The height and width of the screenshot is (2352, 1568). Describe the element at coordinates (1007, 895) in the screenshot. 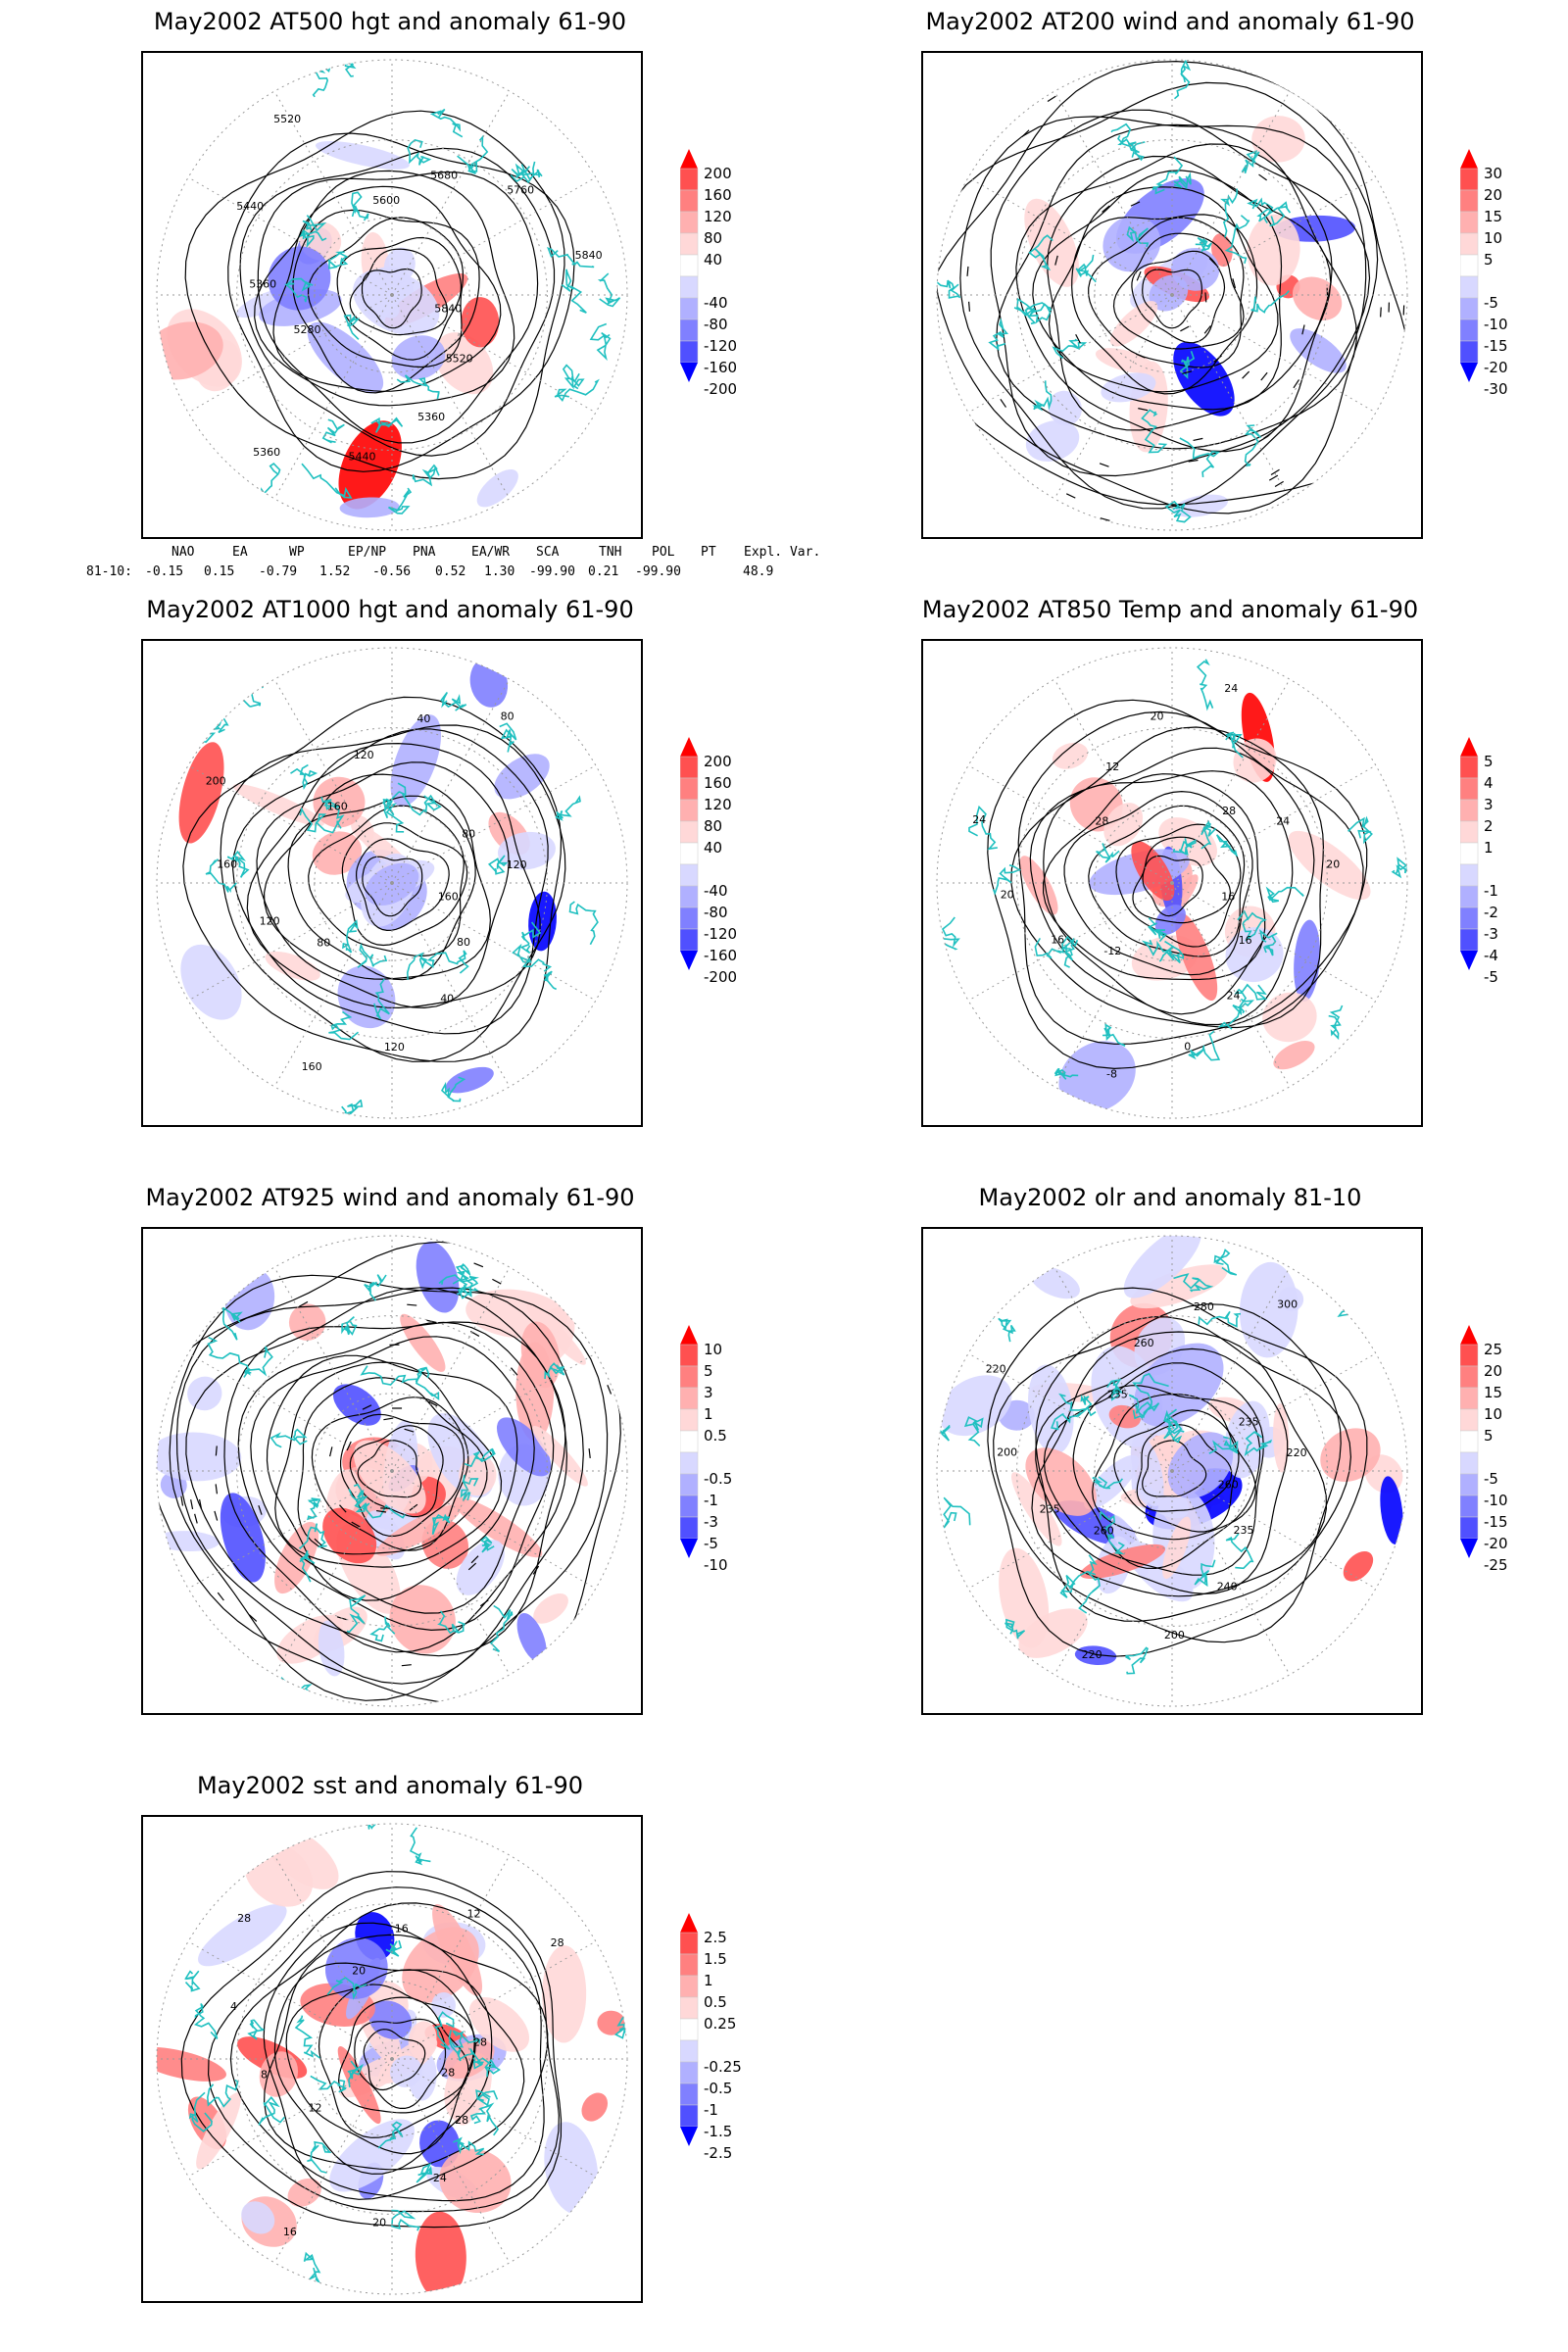

I see `contour-label: 20` at that location.